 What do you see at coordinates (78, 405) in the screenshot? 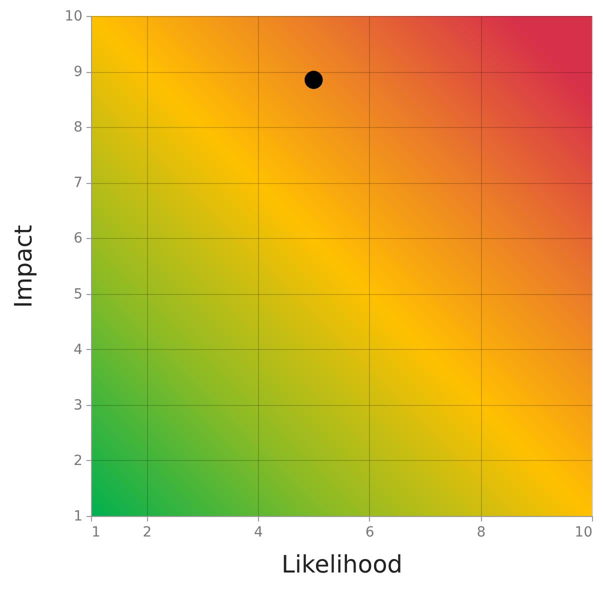
I see `y-tick-label: 3` at bounding box center [78, 405].